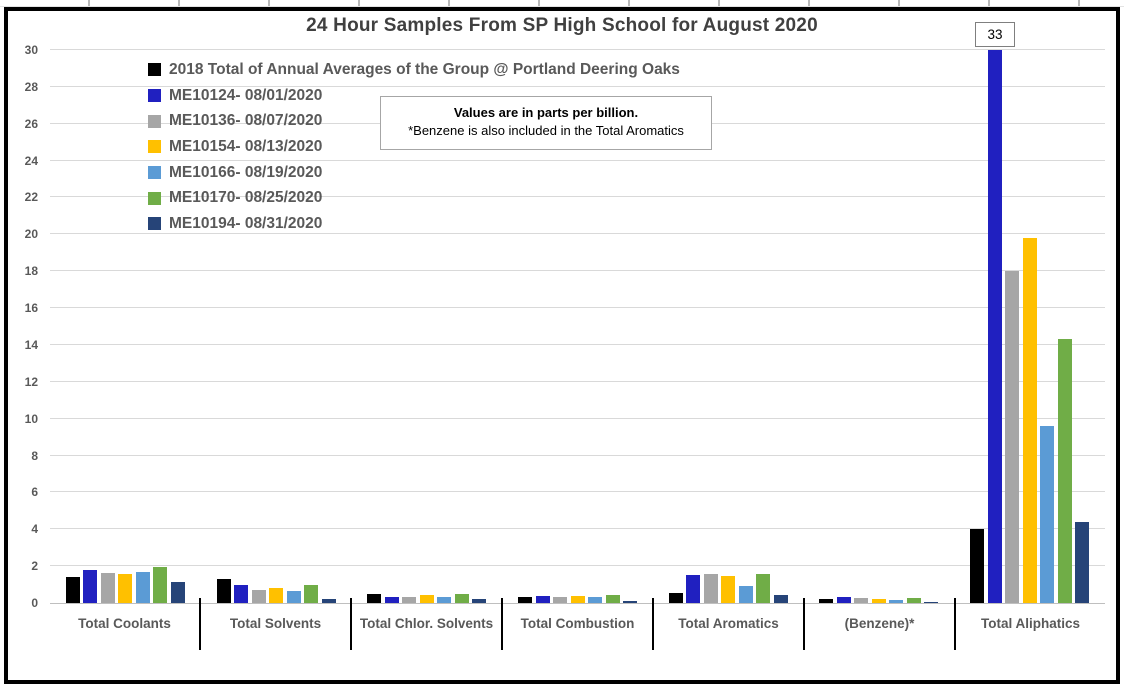  What do you see at coordinates (246, 223) in the screenshot?
I see `legend-label: ME10194- 08/31/2020` at bounding box center [246, 223].